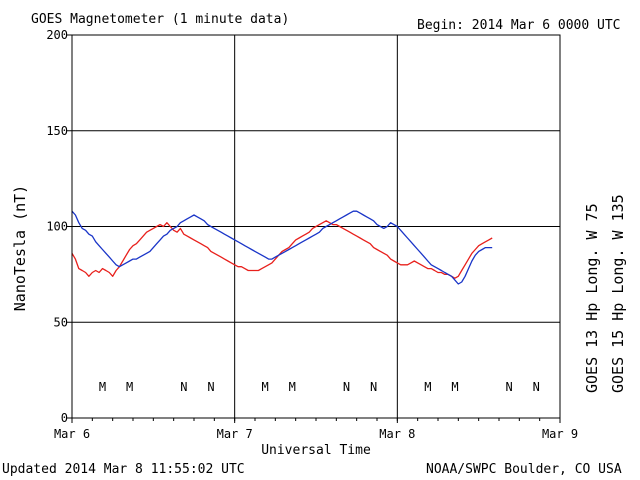 The image size is (640, 480). Describe the element at coordinates (72, 434) in the screenshot. I see `x-tick-label: Mar 6` at that location.